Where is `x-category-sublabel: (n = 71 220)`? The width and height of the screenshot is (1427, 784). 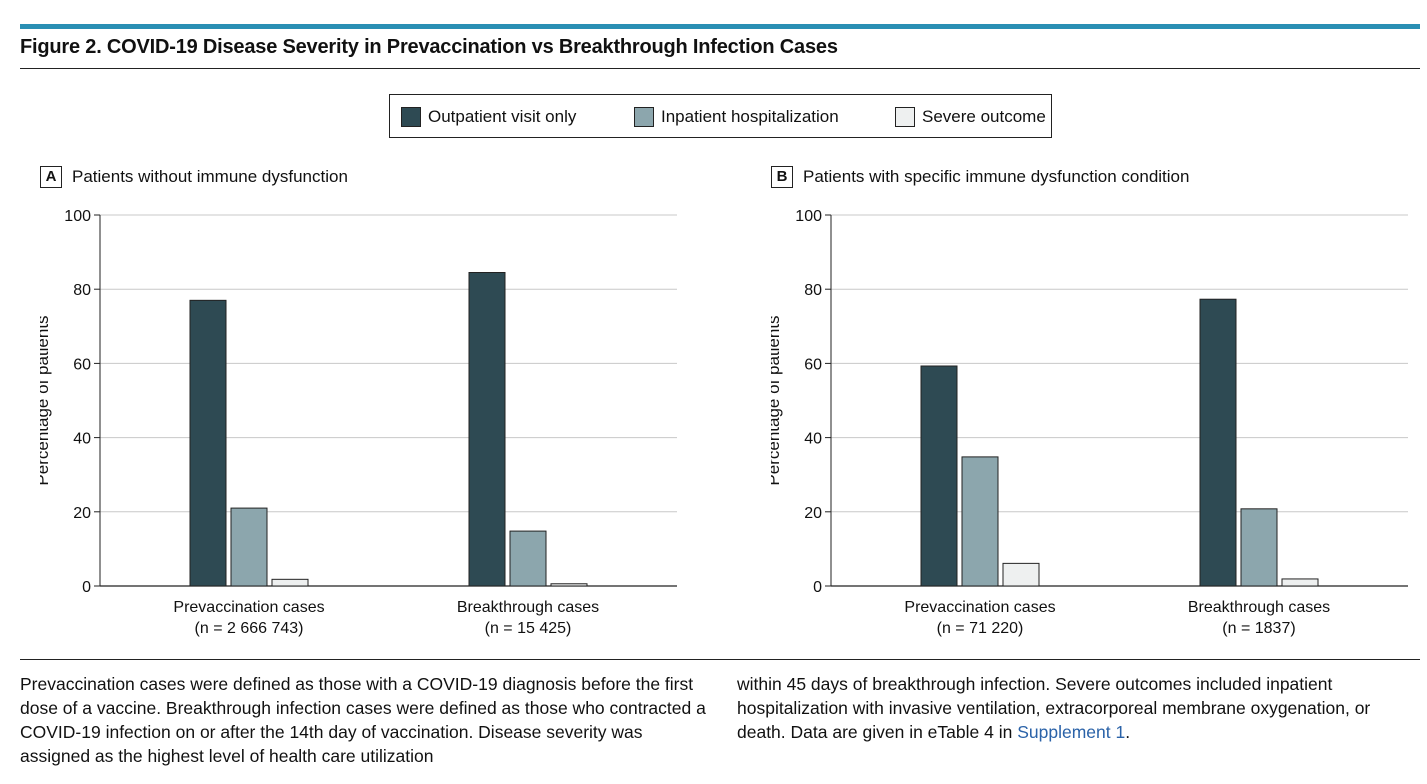
x-category-sublabel: (n = 71 220) is located at coordinates (980, 628).